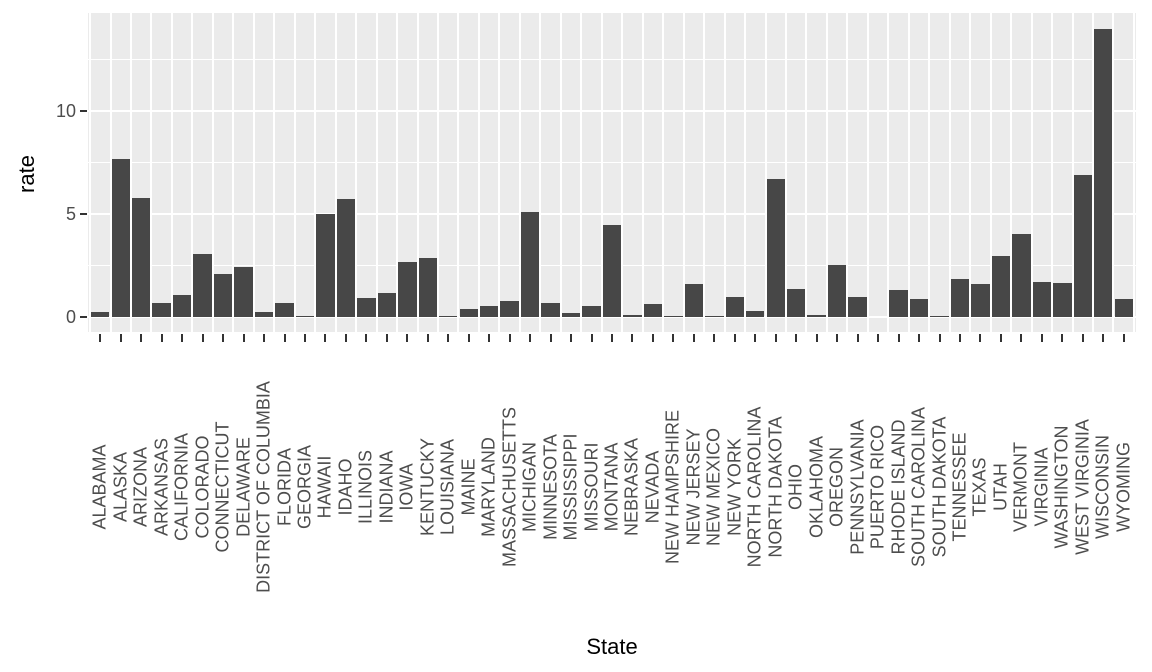 This screenshot has height=672, width=1152. I want to click on y-axis-label: 0, so click(70, 317).